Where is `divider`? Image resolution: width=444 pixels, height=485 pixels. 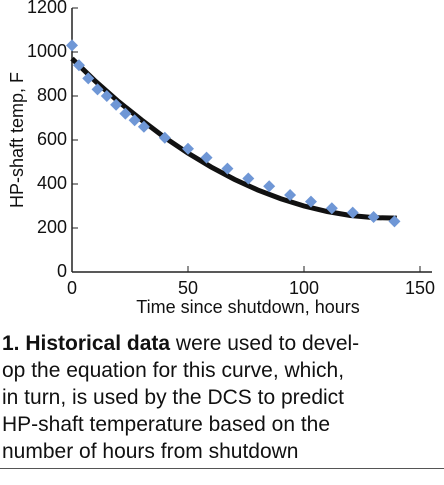 divider is located at coordinates (222, 468).